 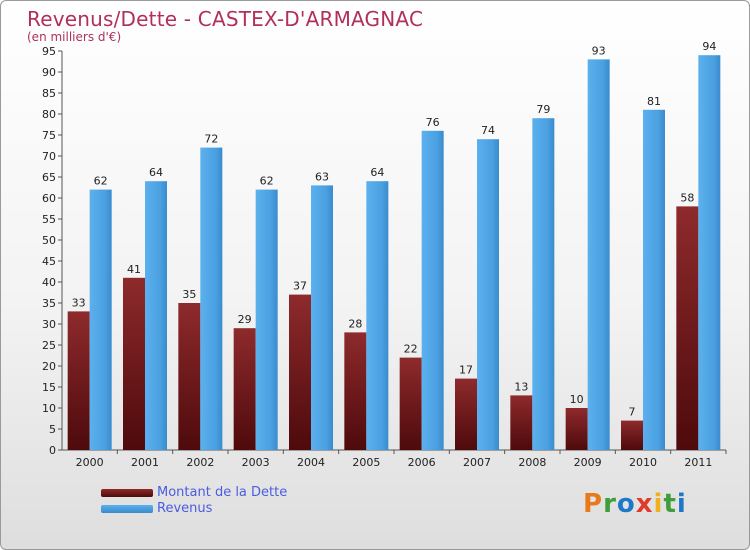 What do you see at coordinates (256, 462) in the screenshot?
I see `x-tick-label: 2003` at bounding box center [256, 462].